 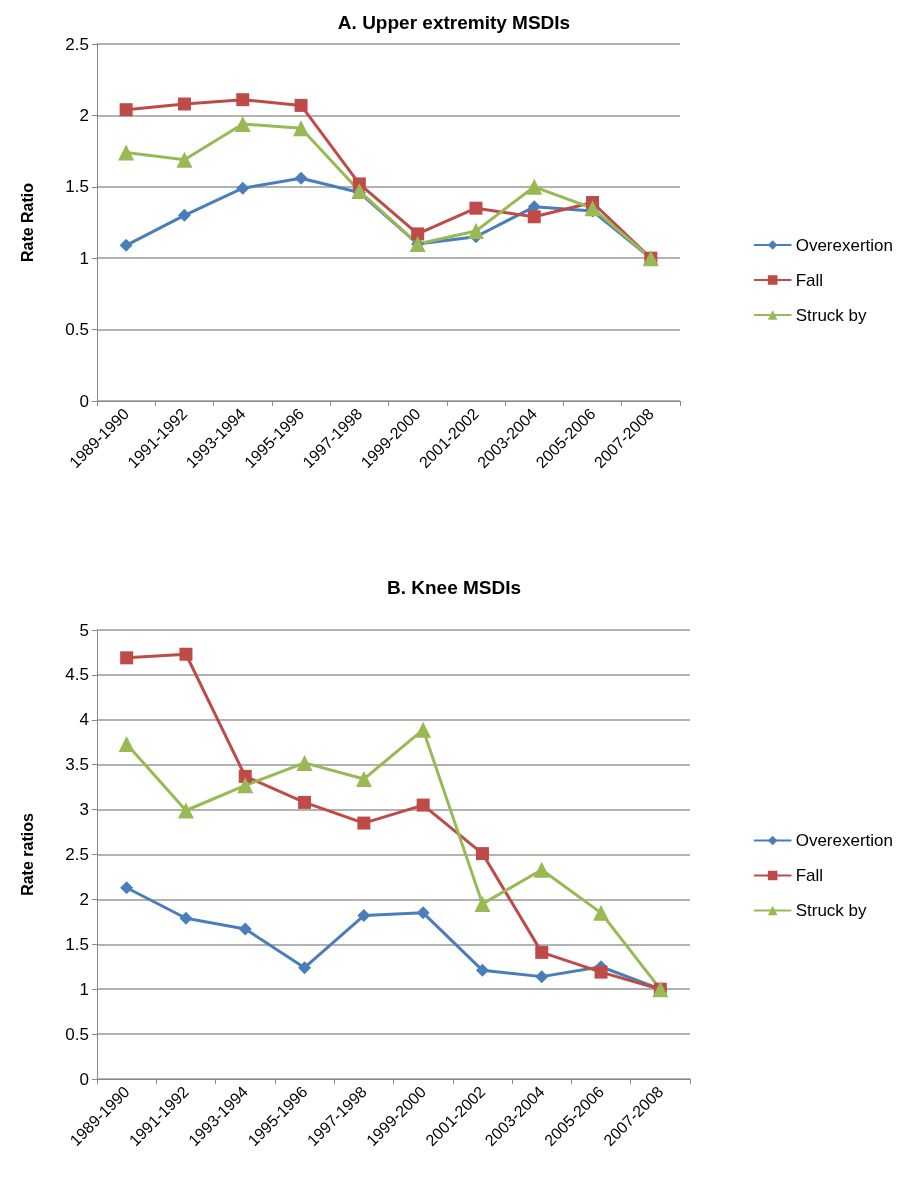 What do you see at coordinates (27, 222) in the screenshot?
I see `y-axis-title: Rate Ratio` at bounding box center [27, 222].